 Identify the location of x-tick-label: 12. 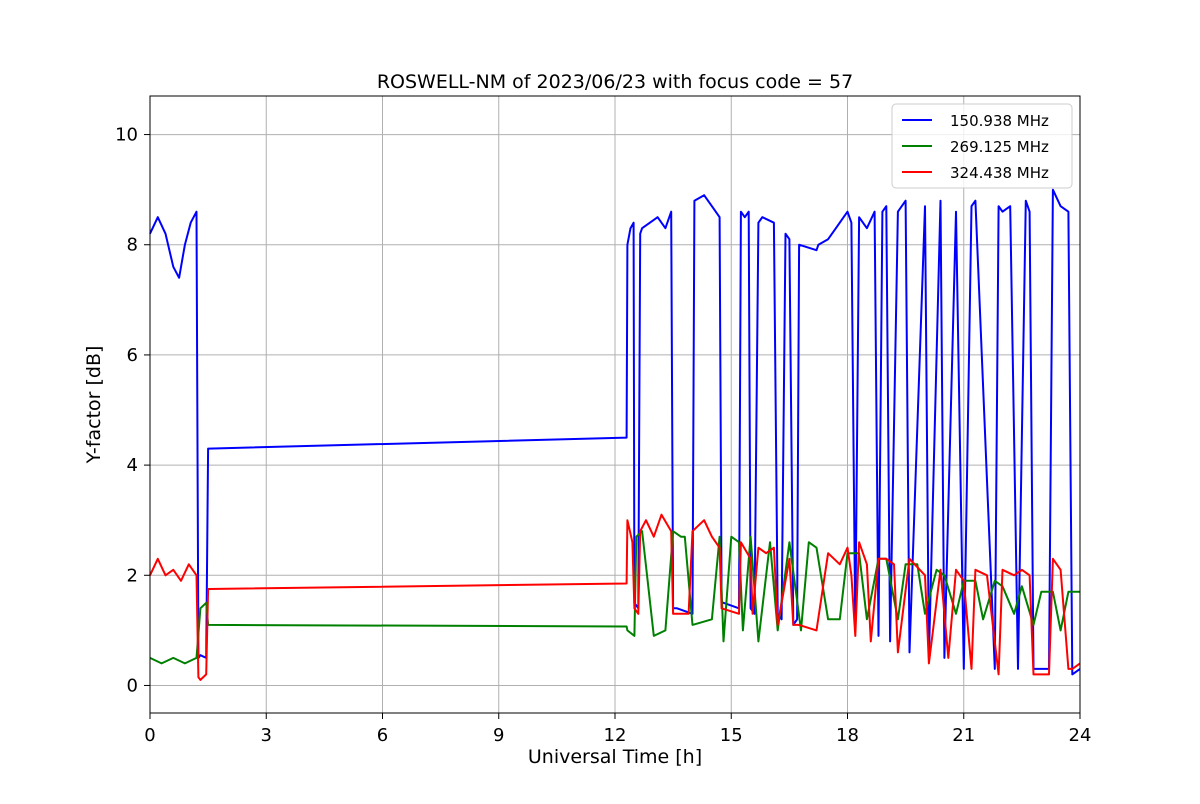
(615, 735).